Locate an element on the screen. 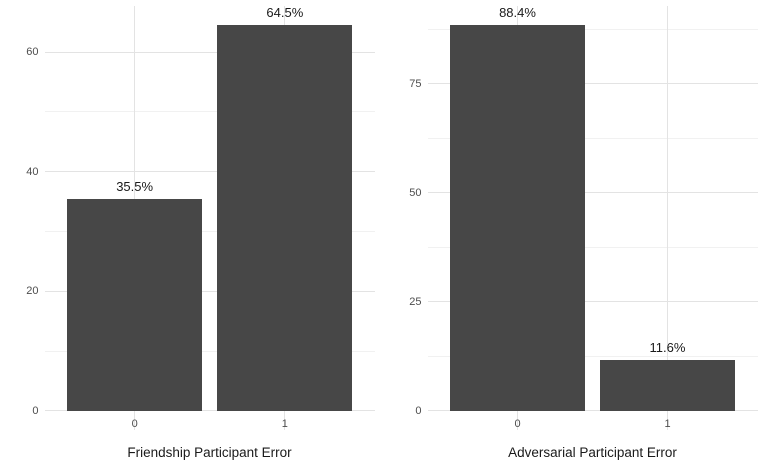 The image size is (765, 472). y-axis-tick-label: 50 is located at coordinates (415, 192).